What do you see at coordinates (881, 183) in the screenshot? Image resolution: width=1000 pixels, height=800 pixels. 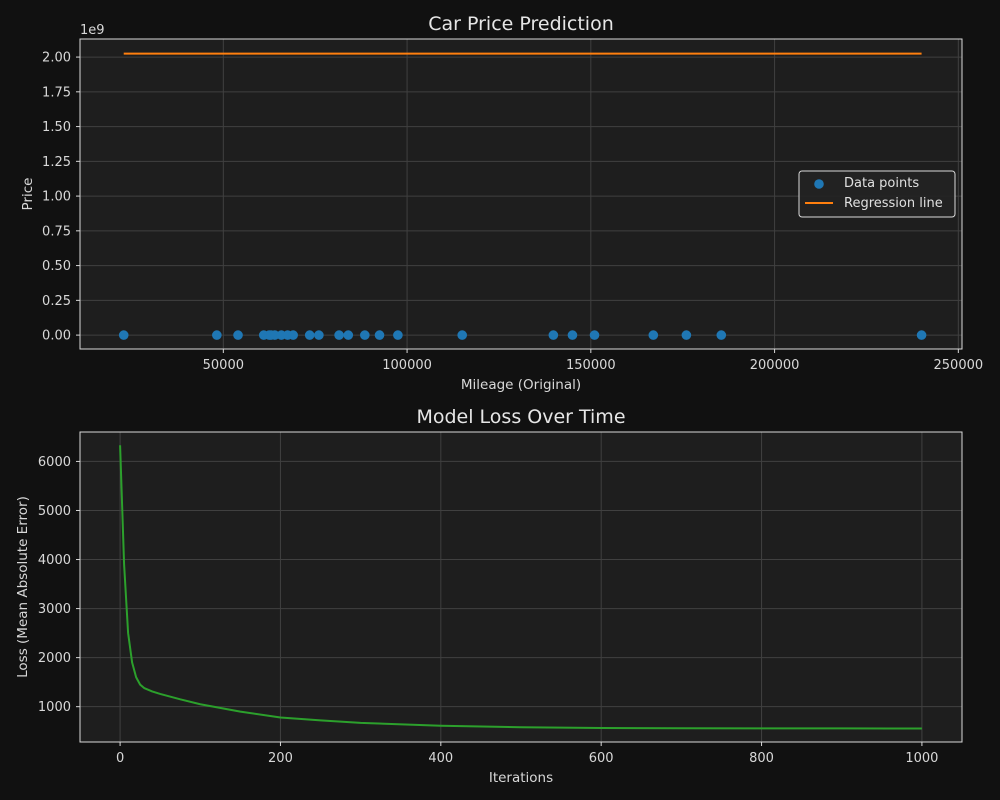 I see `legend-label-data-points: Data points` at bounding box center [881, 183].